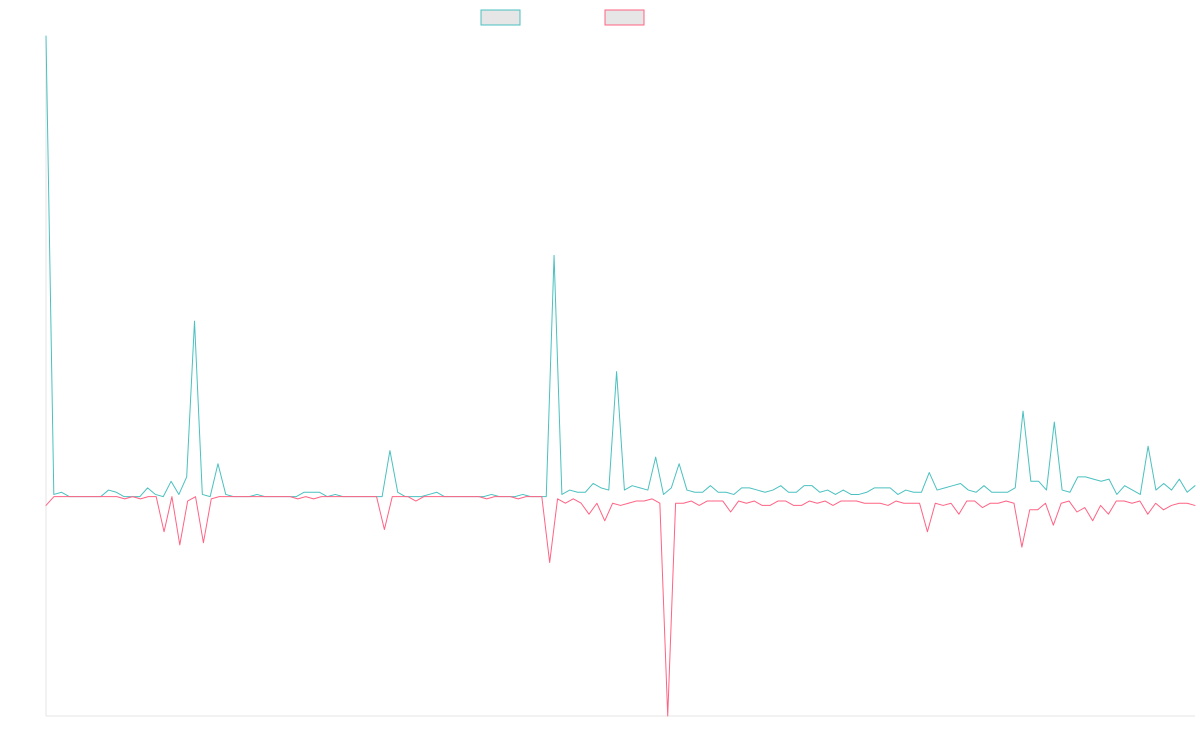  What do you see at coordinates (562, 17) in the screenshot?
I see `legend` at bounding box center [562, 17].